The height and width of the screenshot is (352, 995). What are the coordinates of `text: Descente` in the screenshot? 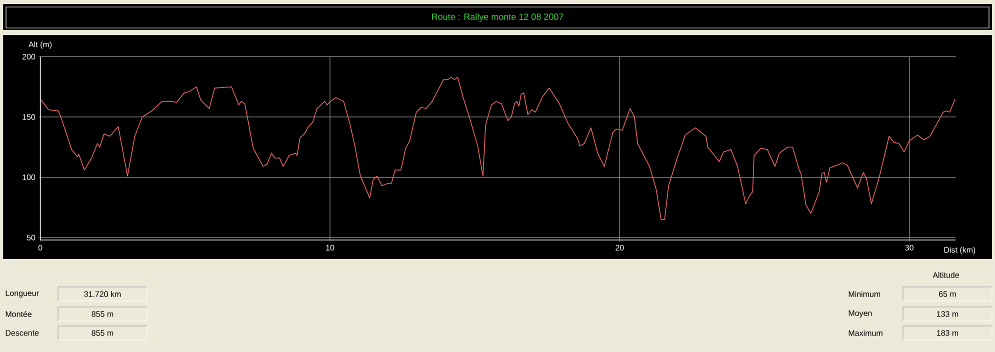 It's located at (22, 333).